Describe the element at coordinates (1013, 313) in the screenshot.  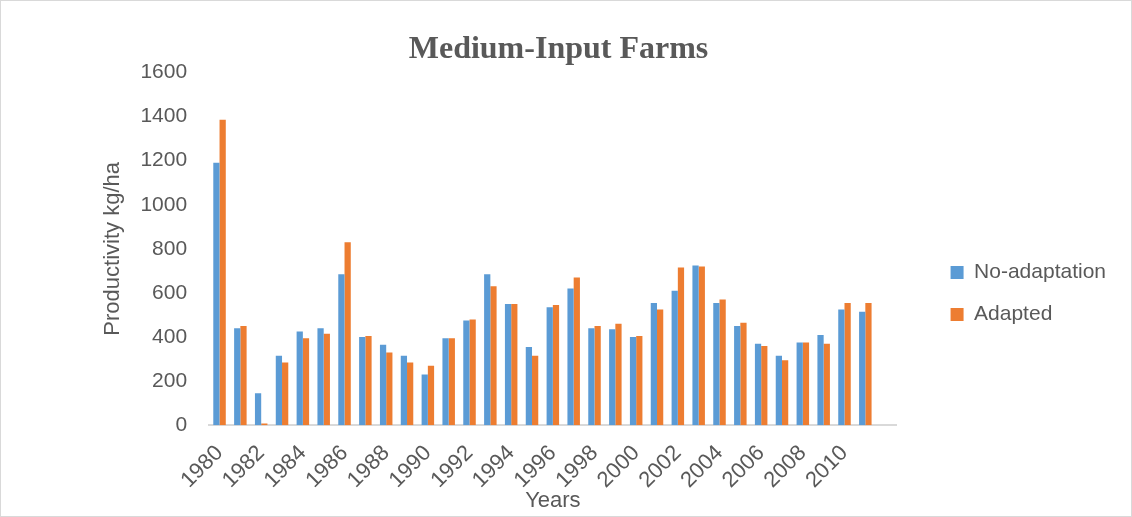
I see `legend-label: Adapted` at that location.